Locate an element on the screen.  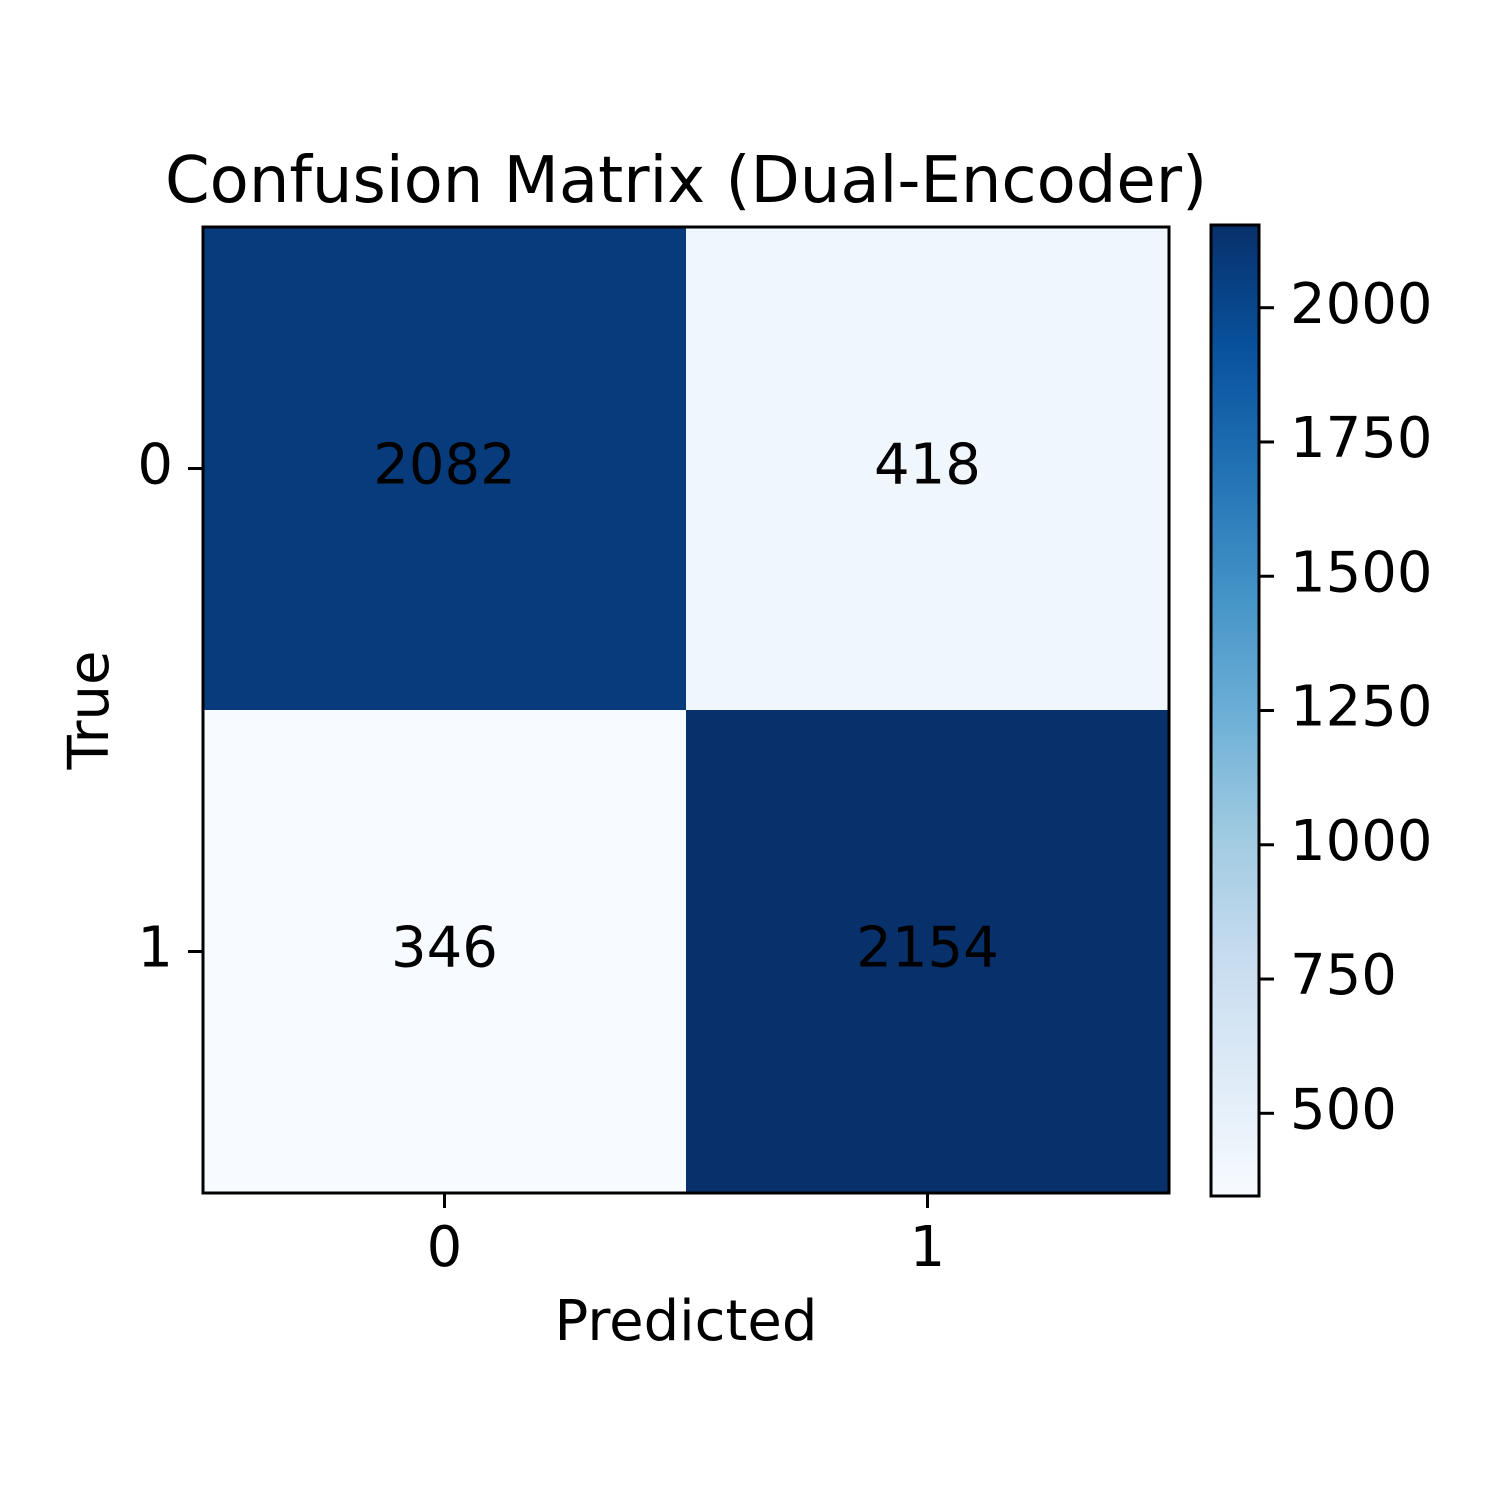
y-tick-label-0: 0 is located at coordinates (155, 465).